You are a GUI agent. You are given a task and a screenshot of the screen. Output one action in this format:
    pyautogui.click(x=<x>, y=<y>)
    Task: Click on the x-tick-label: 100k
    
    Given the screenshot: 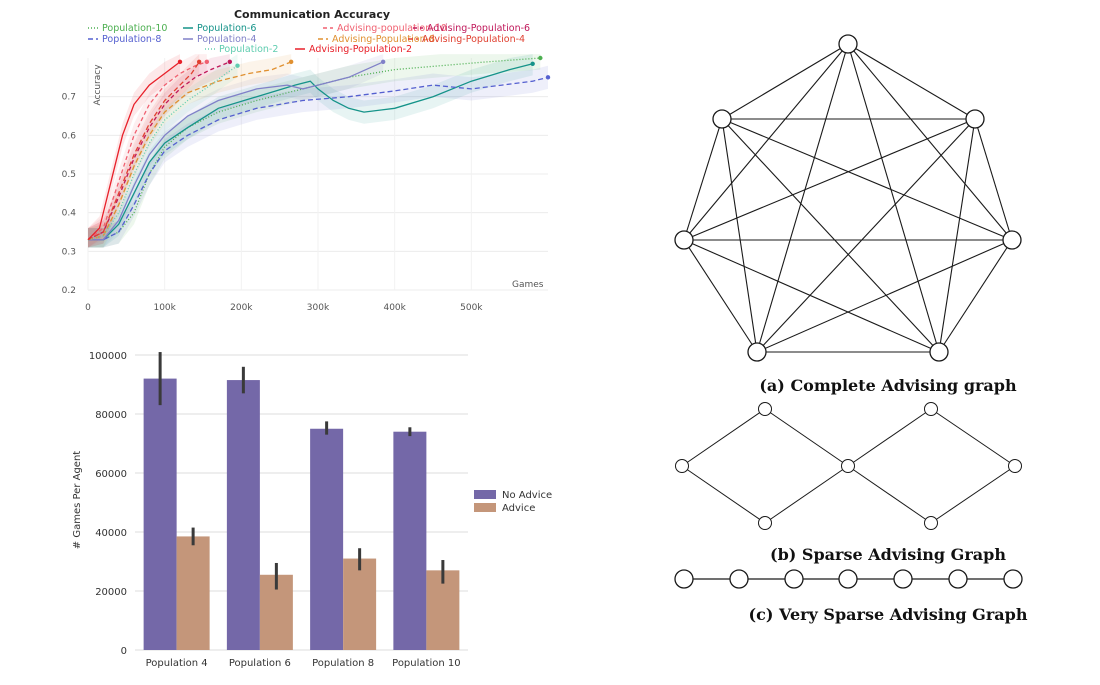 What is the action you would take?
    pyautogui.click(x=164, y=308)
    